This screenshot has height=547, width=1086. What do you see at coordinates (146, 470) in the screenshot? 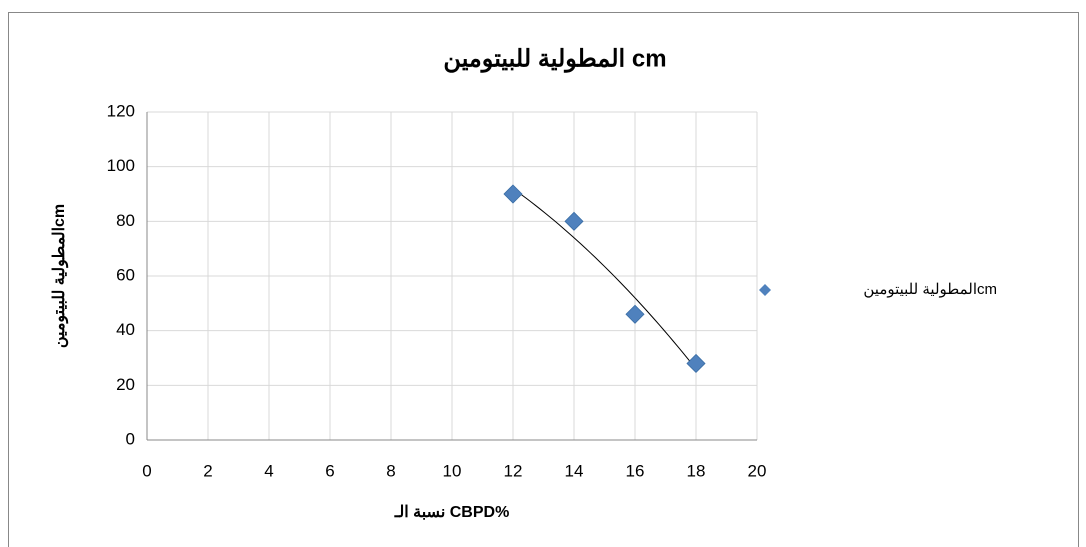
I see `x-tick-label: 0` at bounding box center [146, 470].